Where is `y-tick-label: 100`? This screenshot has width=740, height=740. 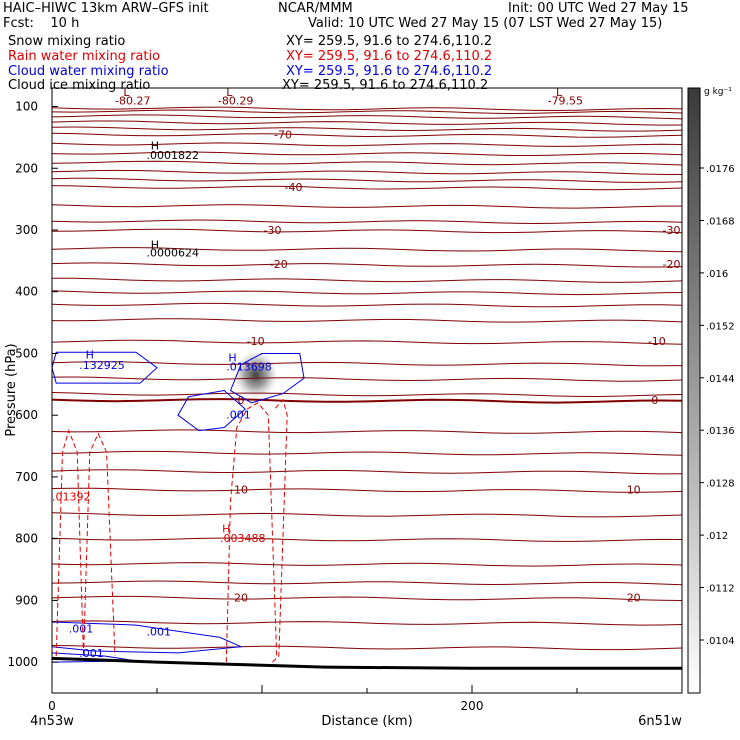
y-tick-label: 100 is located at coordinates (26, 107).